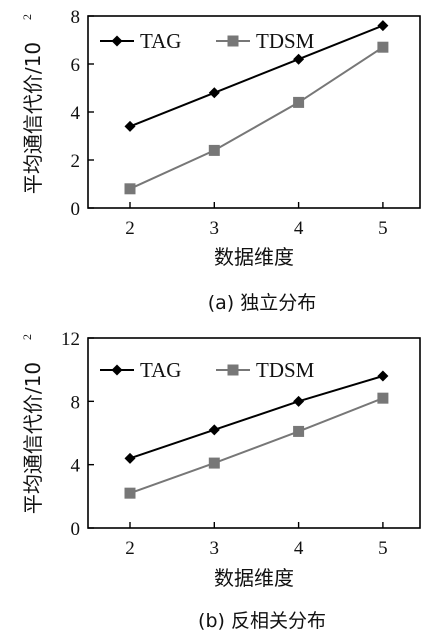 Image resolution: width=428 pixels, height=638 pixels. What do you see at coordinates (262, 621) in the screenshot?
I see `caption-b: (b) 反相关分布` at bounding box center [262, 621].